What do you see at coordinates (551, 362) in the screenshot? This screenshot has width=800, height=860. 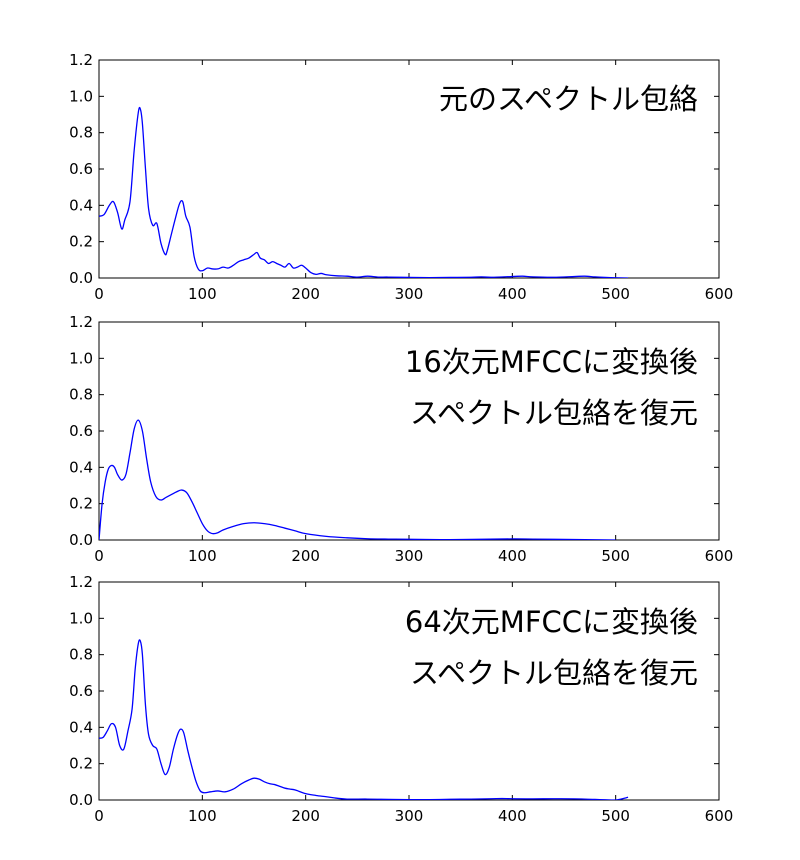 I see `panel-annotation: 16次元MFCCに変換後` at bounding box center [551, 362].